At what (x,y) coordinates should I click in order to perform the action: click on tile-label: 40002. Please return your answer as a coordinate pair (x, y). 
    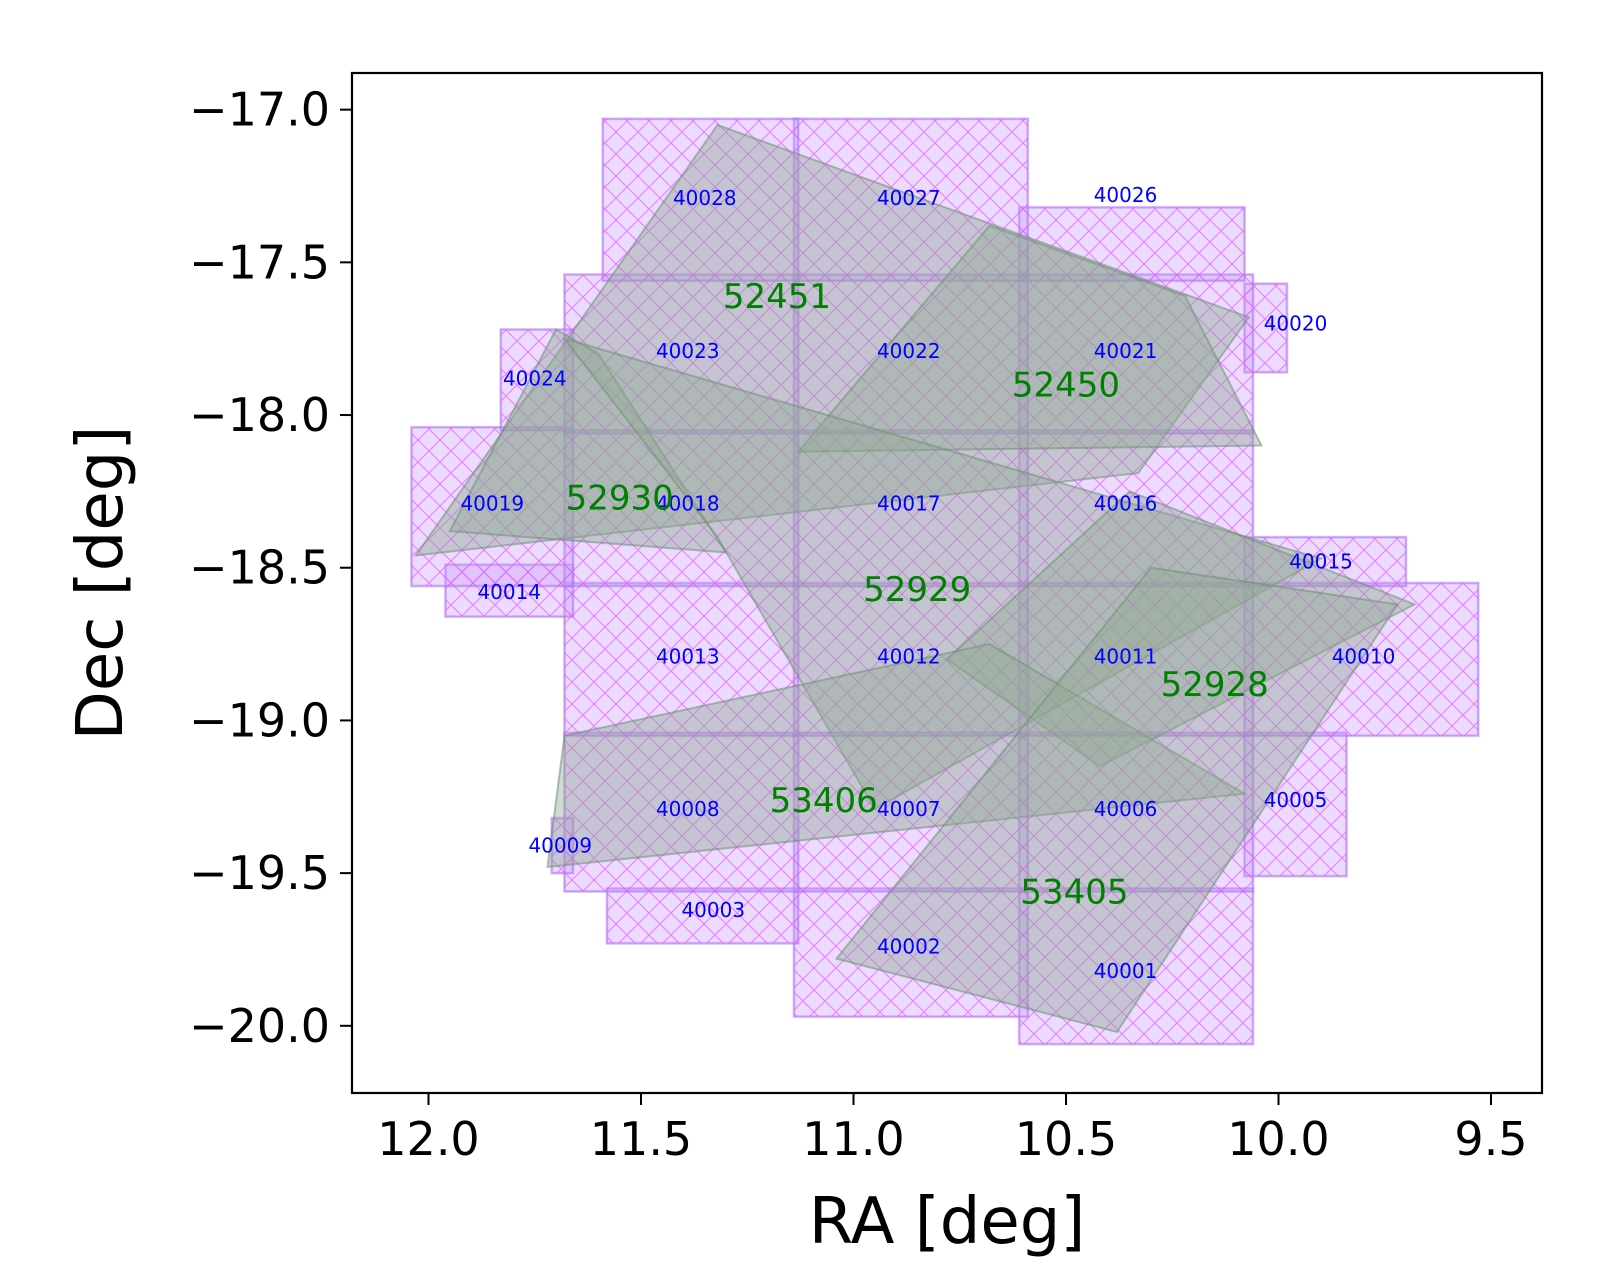
    Looking at the image, I should click on (909, 946).